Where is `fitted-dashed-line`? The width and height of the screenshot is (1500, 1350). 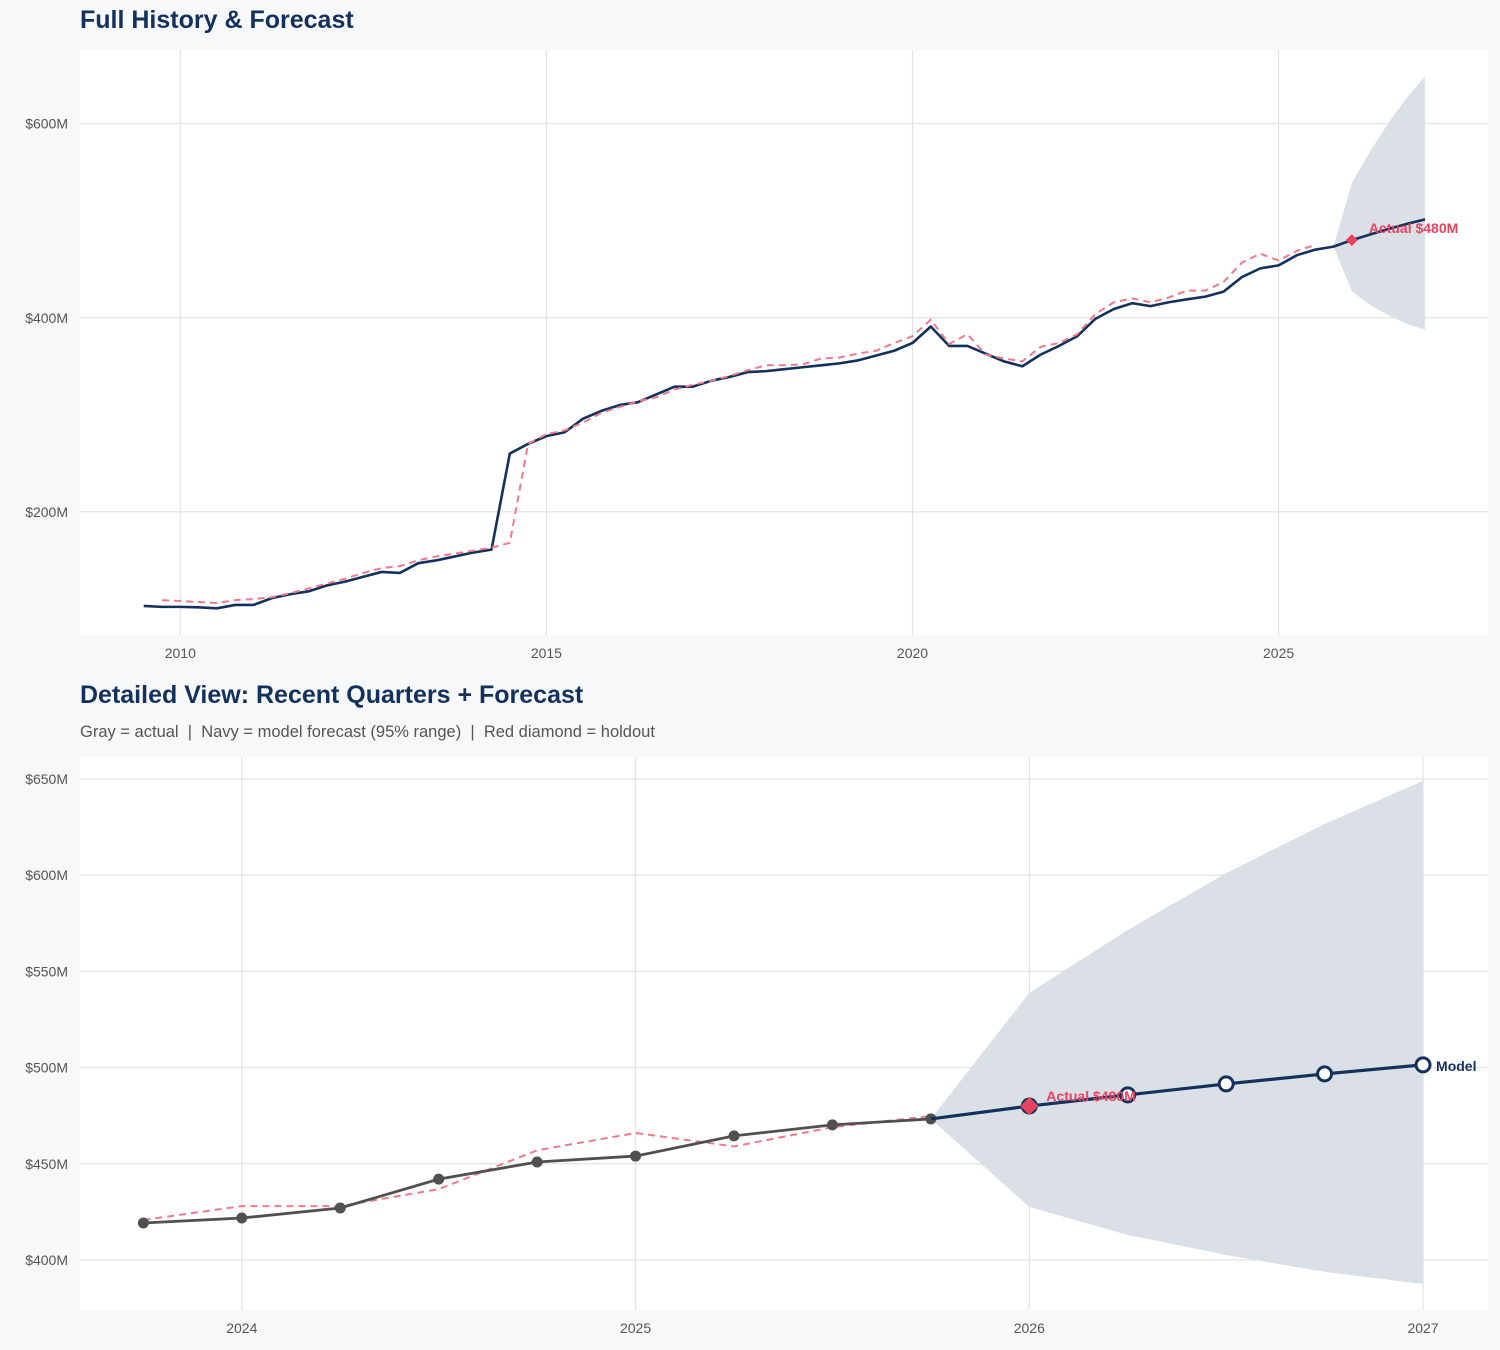 fitted-dashed-line is located at coordinates (537, 1168).